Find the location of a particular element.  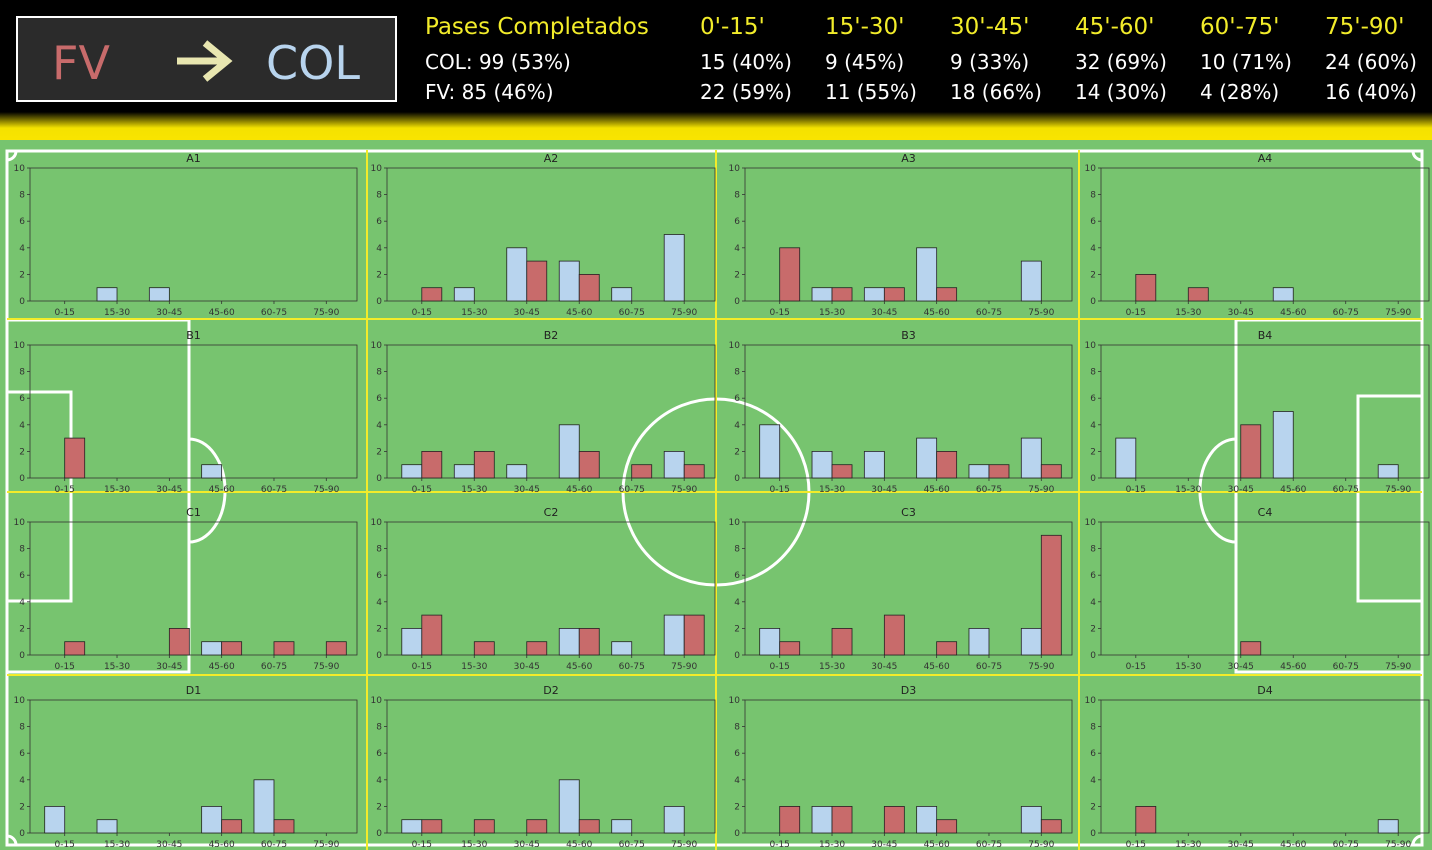

left-goal-area is located at coordinates (39, 496).